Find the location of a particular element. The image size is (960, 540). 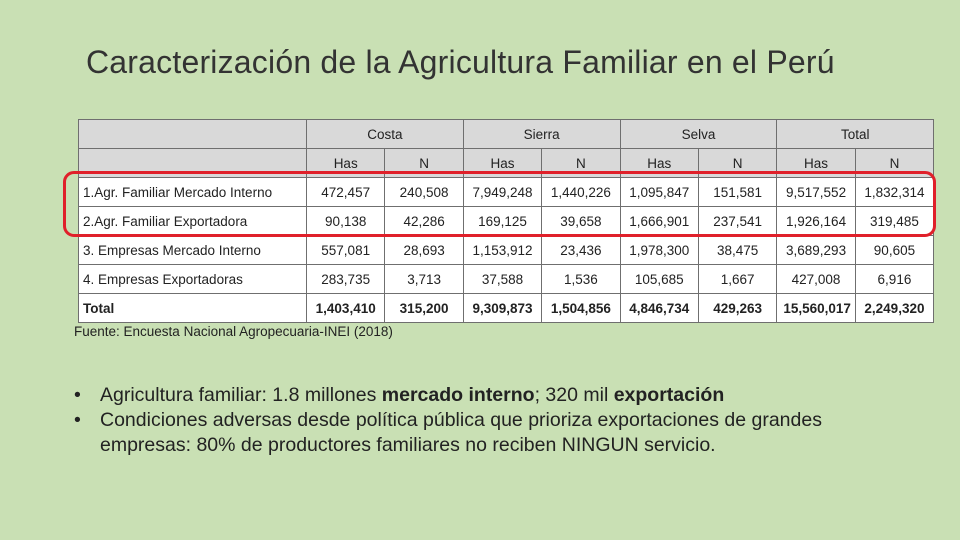

table-cell: 39,658 is located at coordinates (581, 221).